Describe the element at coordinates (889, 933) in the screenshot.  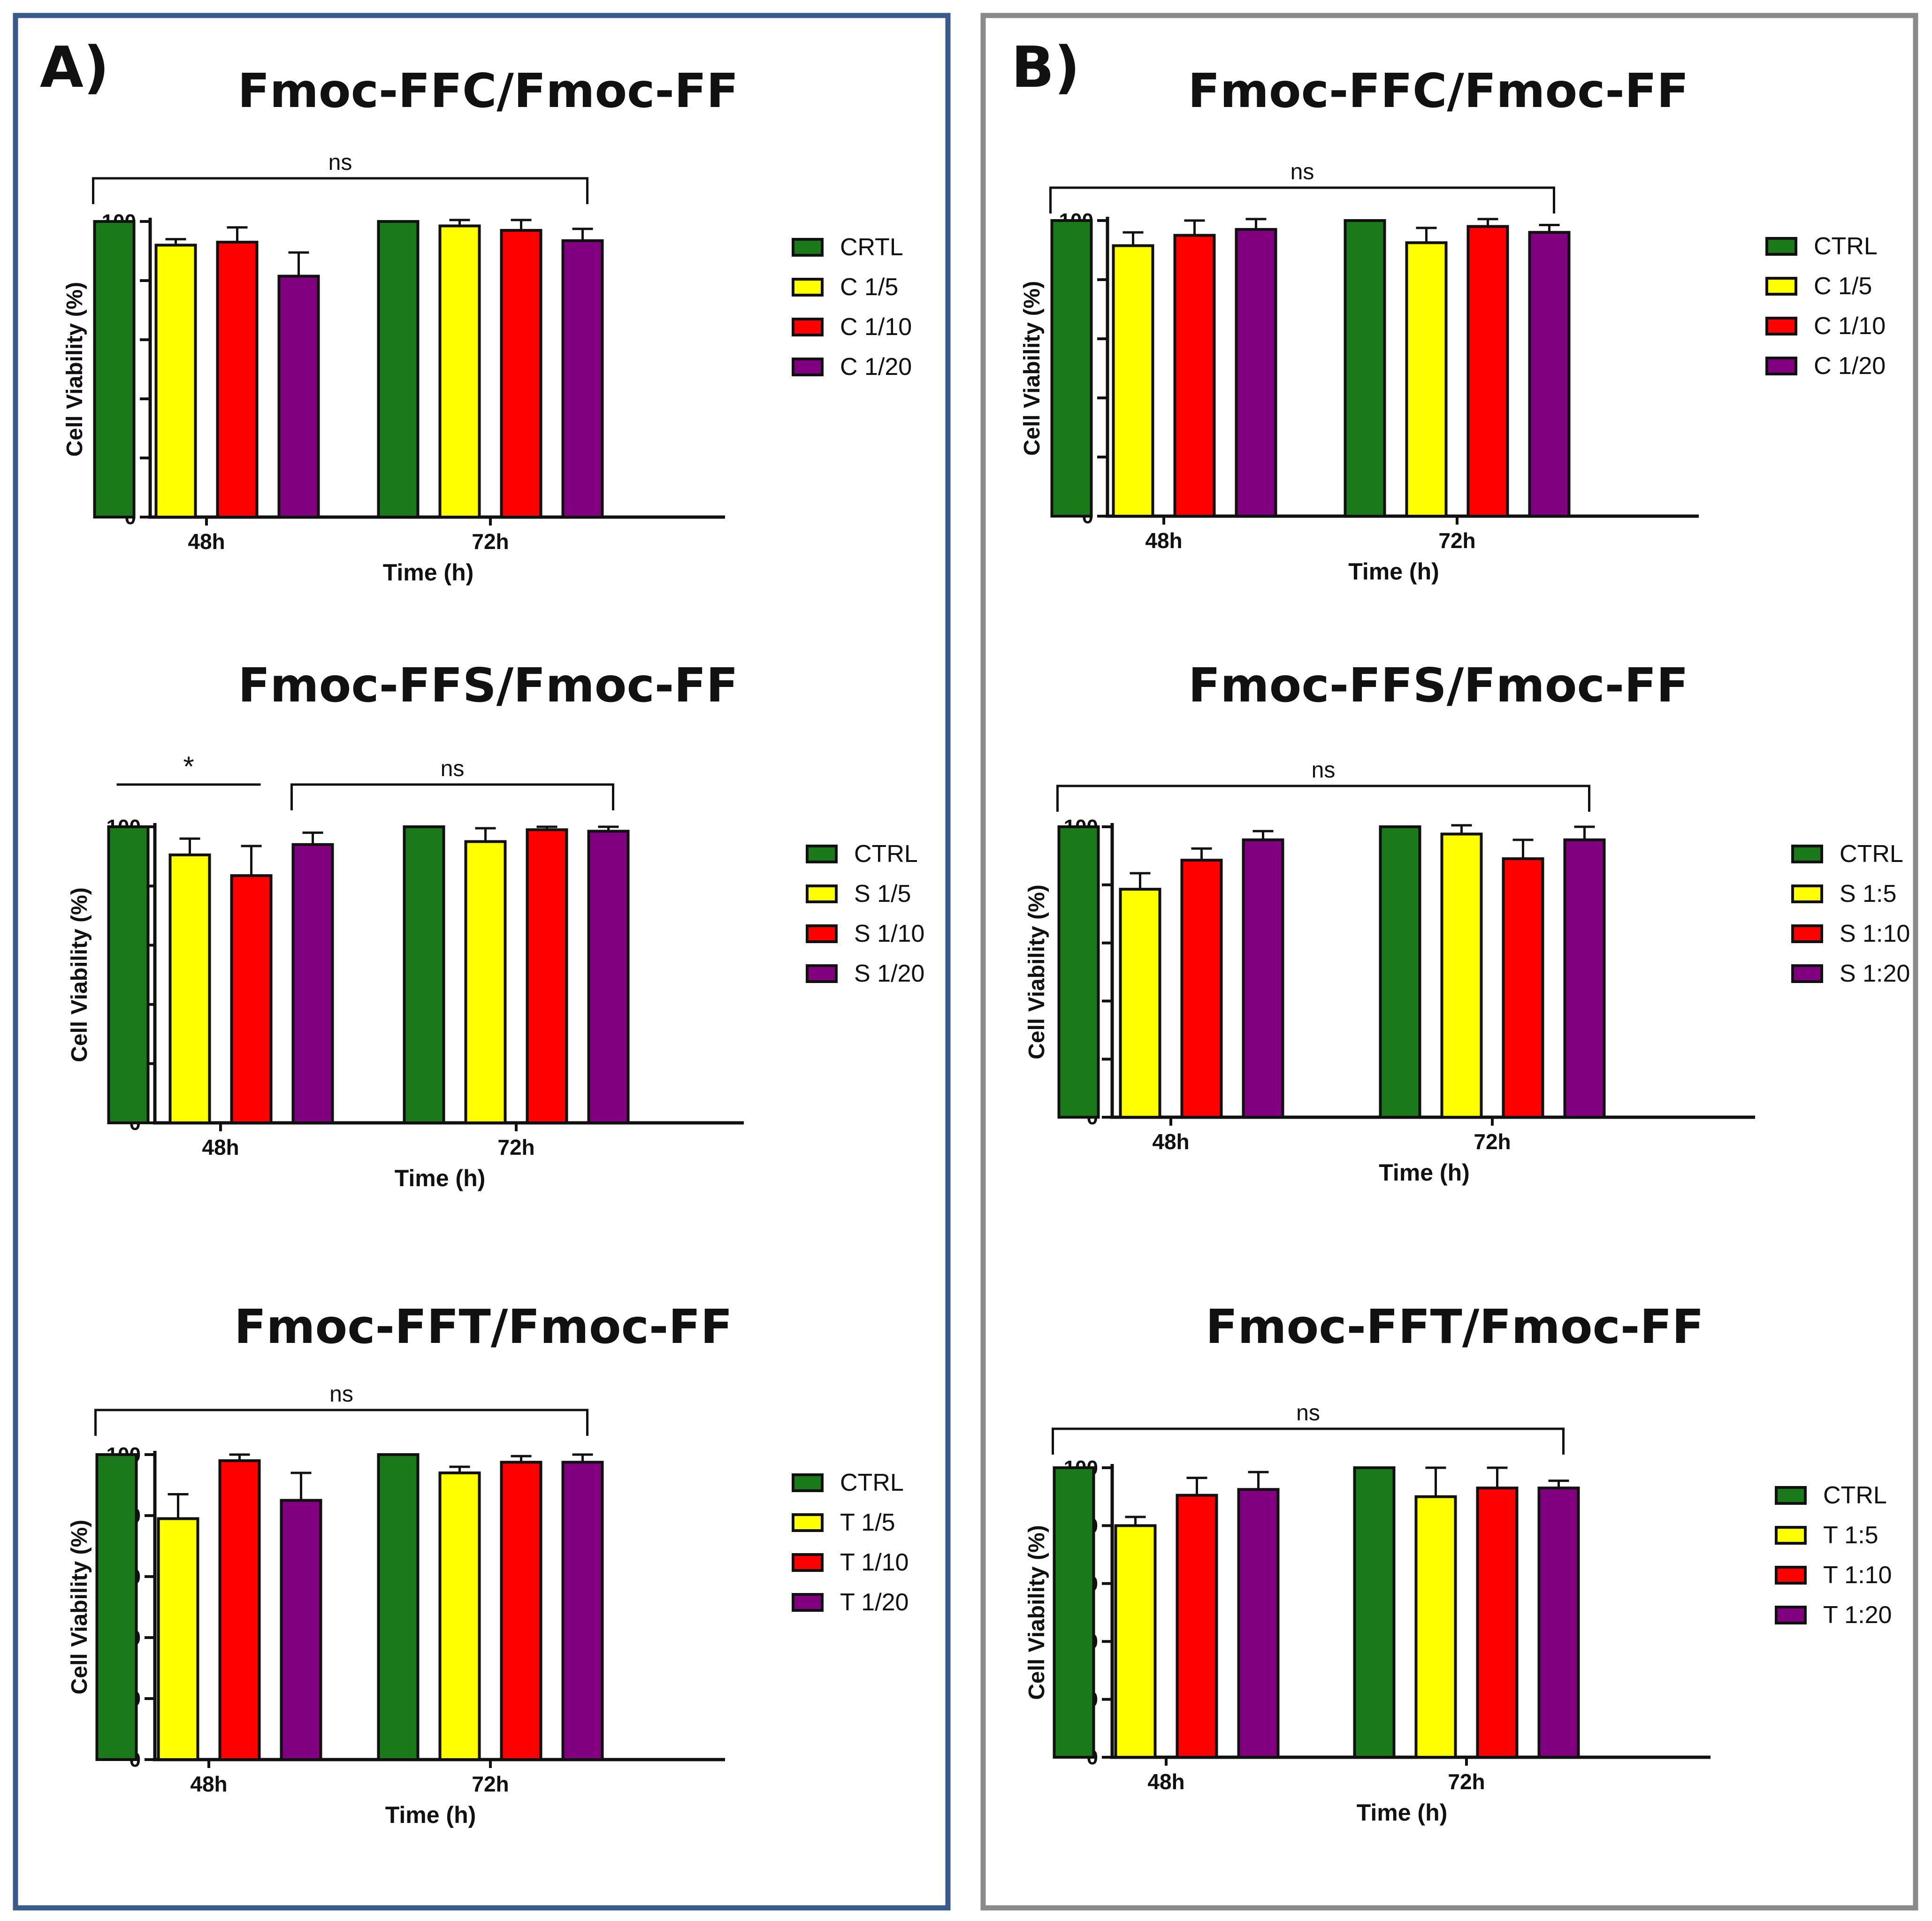
I see `legend-label: S 1/10` at that location.